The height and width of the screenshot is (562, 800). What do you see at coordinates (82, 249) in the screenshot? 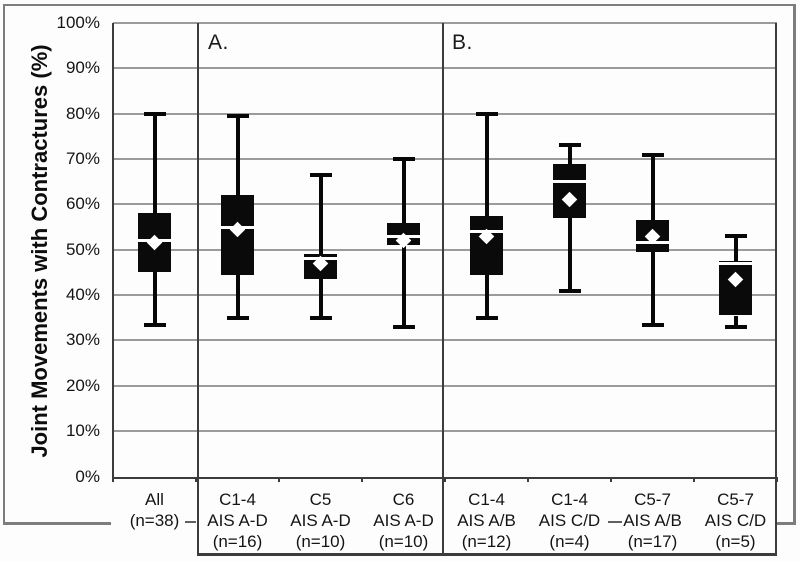
I see `y-tick-label: 50%` at bounding box center [82, 249].